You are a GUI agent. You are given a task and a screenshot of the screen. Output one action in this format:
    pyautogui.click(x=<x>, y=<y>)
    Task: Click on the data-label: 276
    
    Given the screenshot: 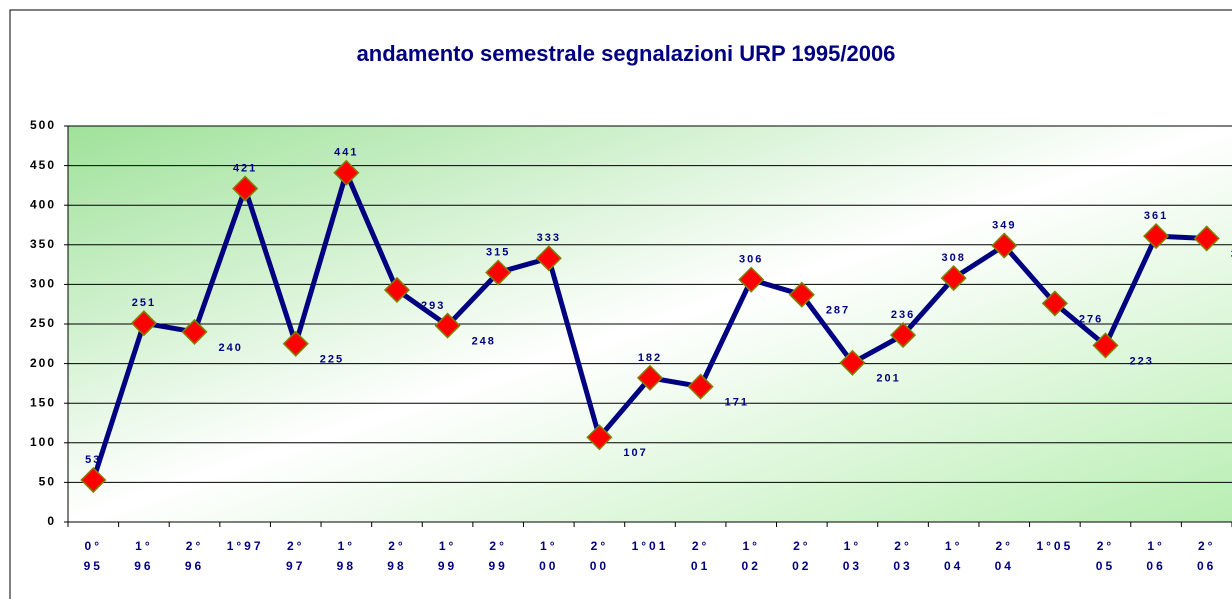 What is the action you would take?
    pyautogui.click(x=1091, y=319)
    